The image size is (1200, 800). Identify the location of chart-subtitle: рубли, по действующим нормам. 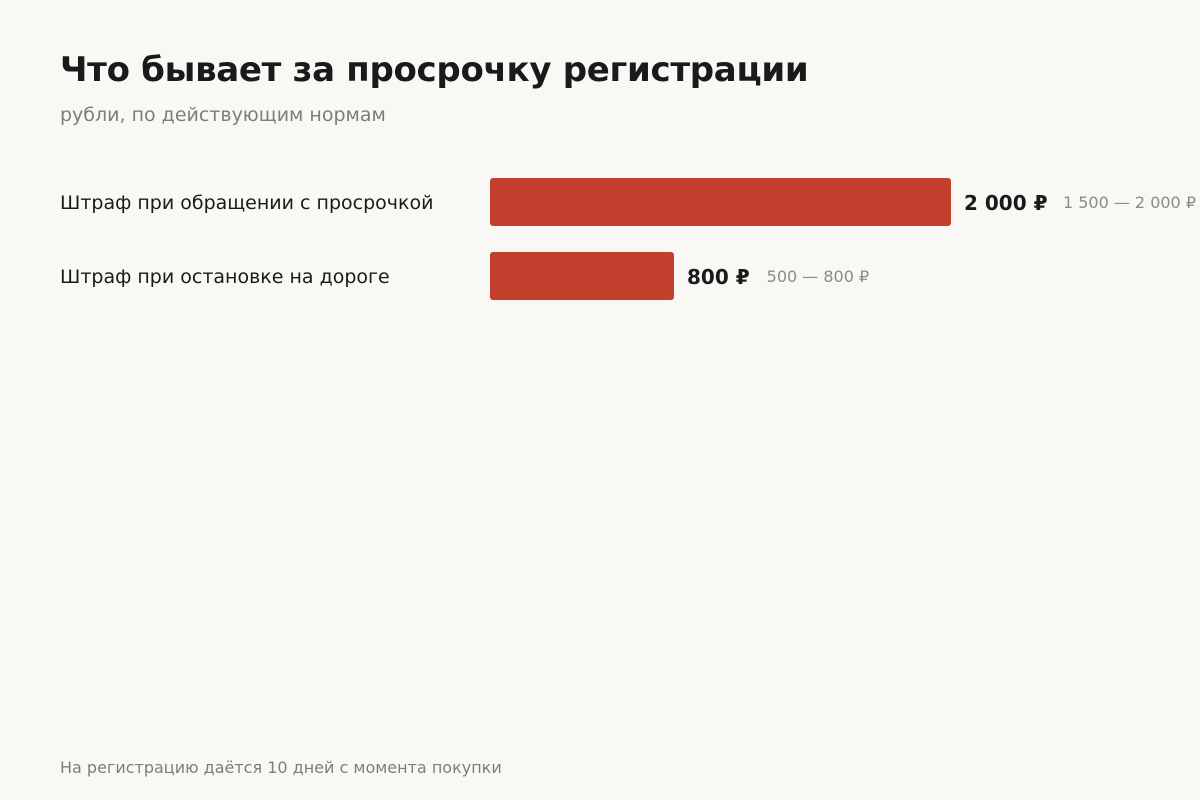
(223, 115).